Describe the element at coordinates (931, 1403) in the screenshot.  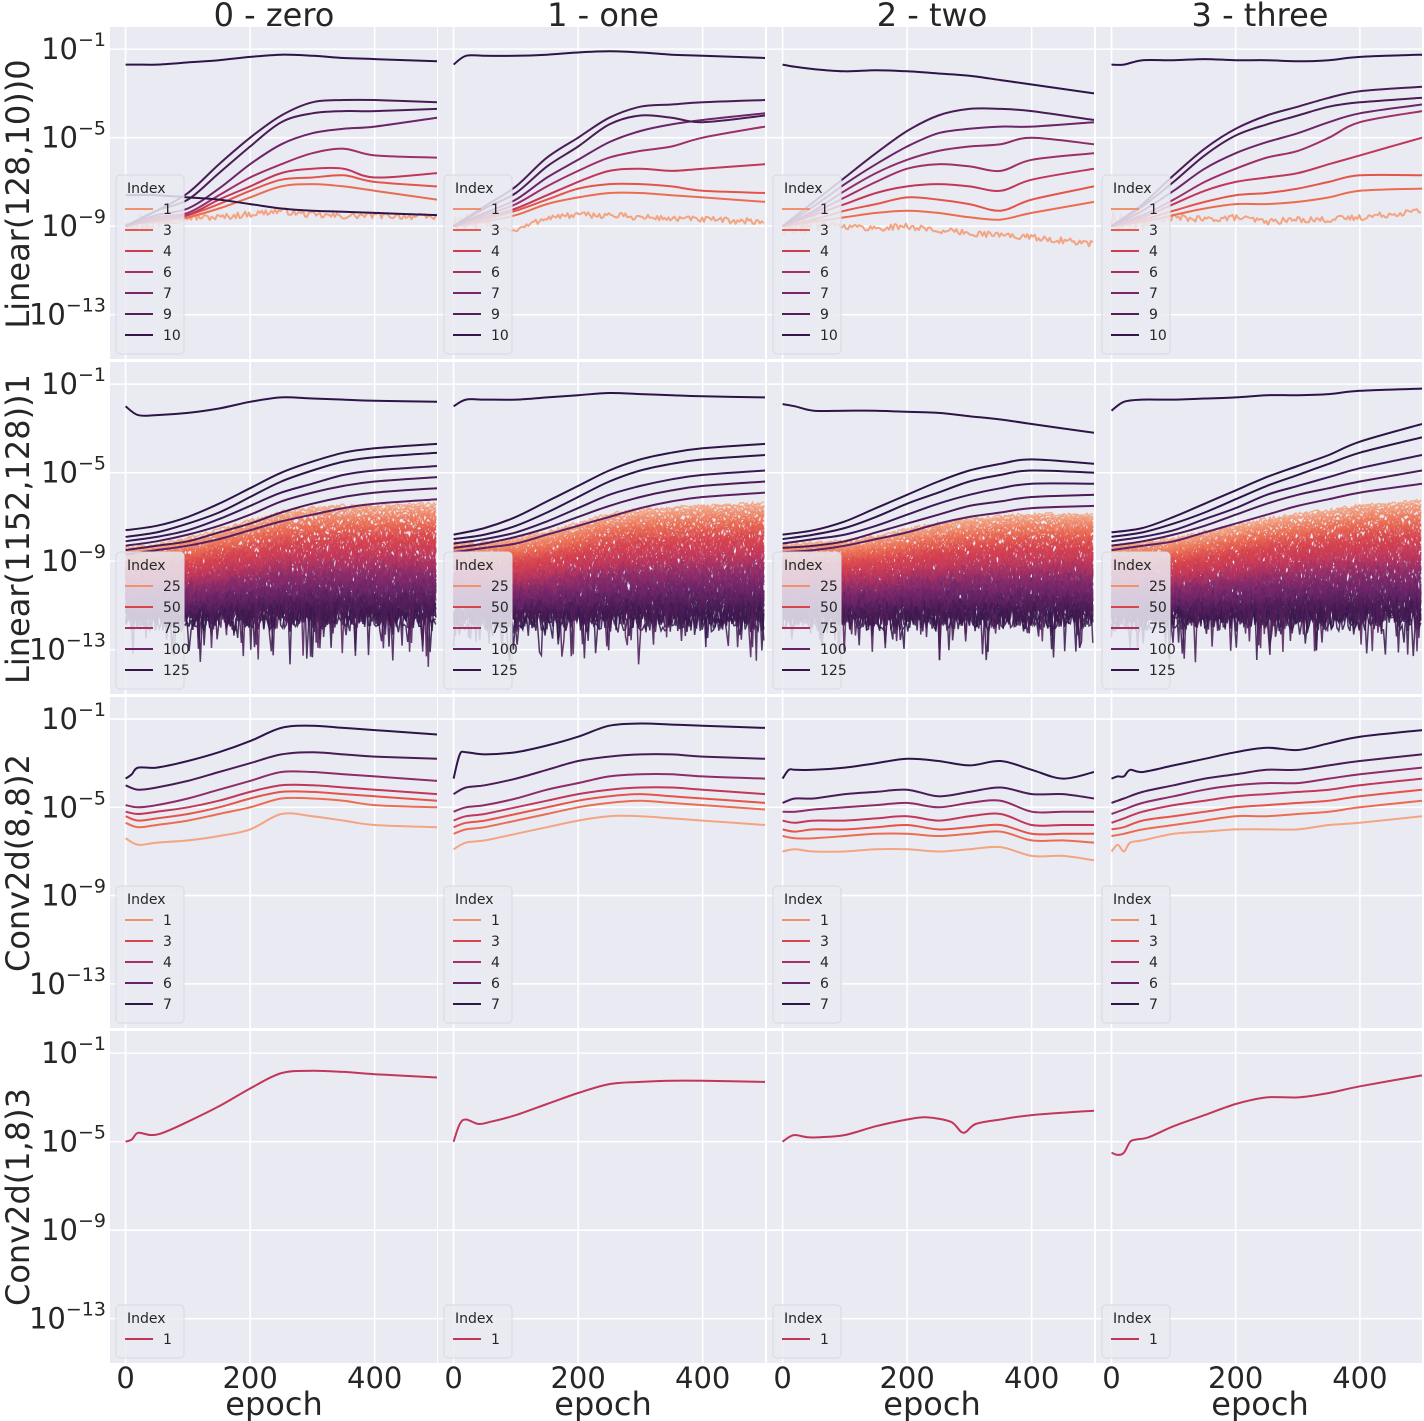
I see `x-axis-label-2: epoch` at that location.